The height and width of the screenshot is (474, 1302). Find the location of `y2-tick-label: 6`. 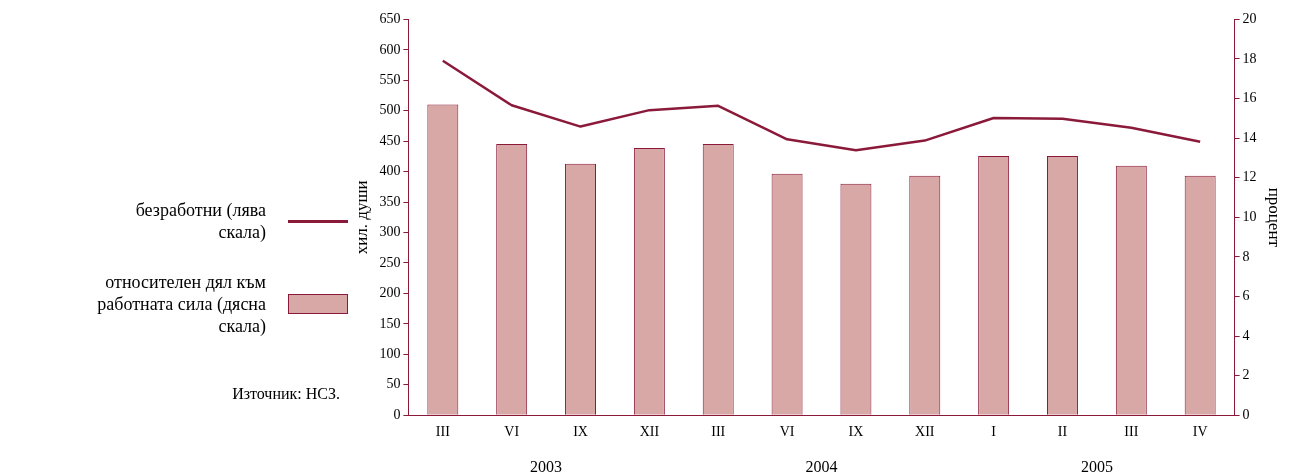

y2-tick-label: 6 is located at coordinates (1246, 296).